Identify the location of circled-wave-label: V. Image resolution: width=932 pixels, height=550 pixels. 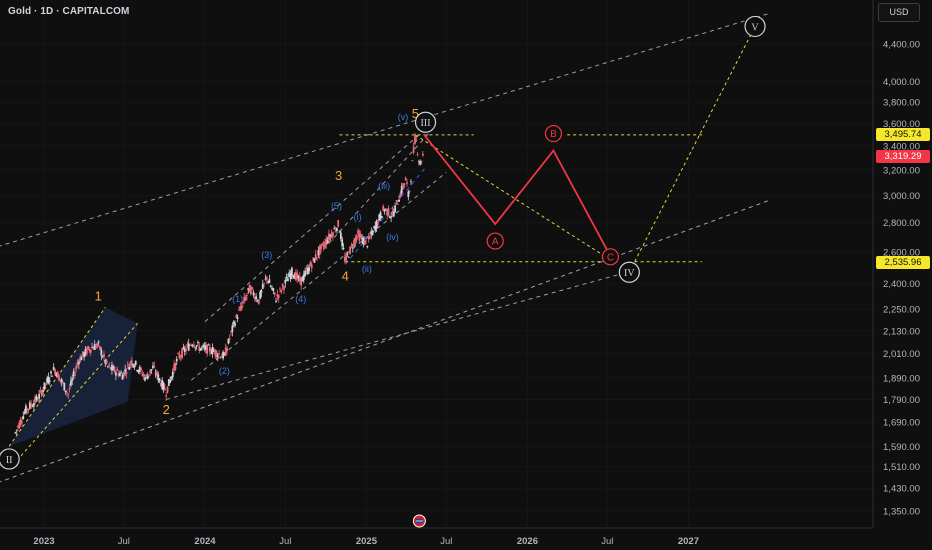
(755, 26).